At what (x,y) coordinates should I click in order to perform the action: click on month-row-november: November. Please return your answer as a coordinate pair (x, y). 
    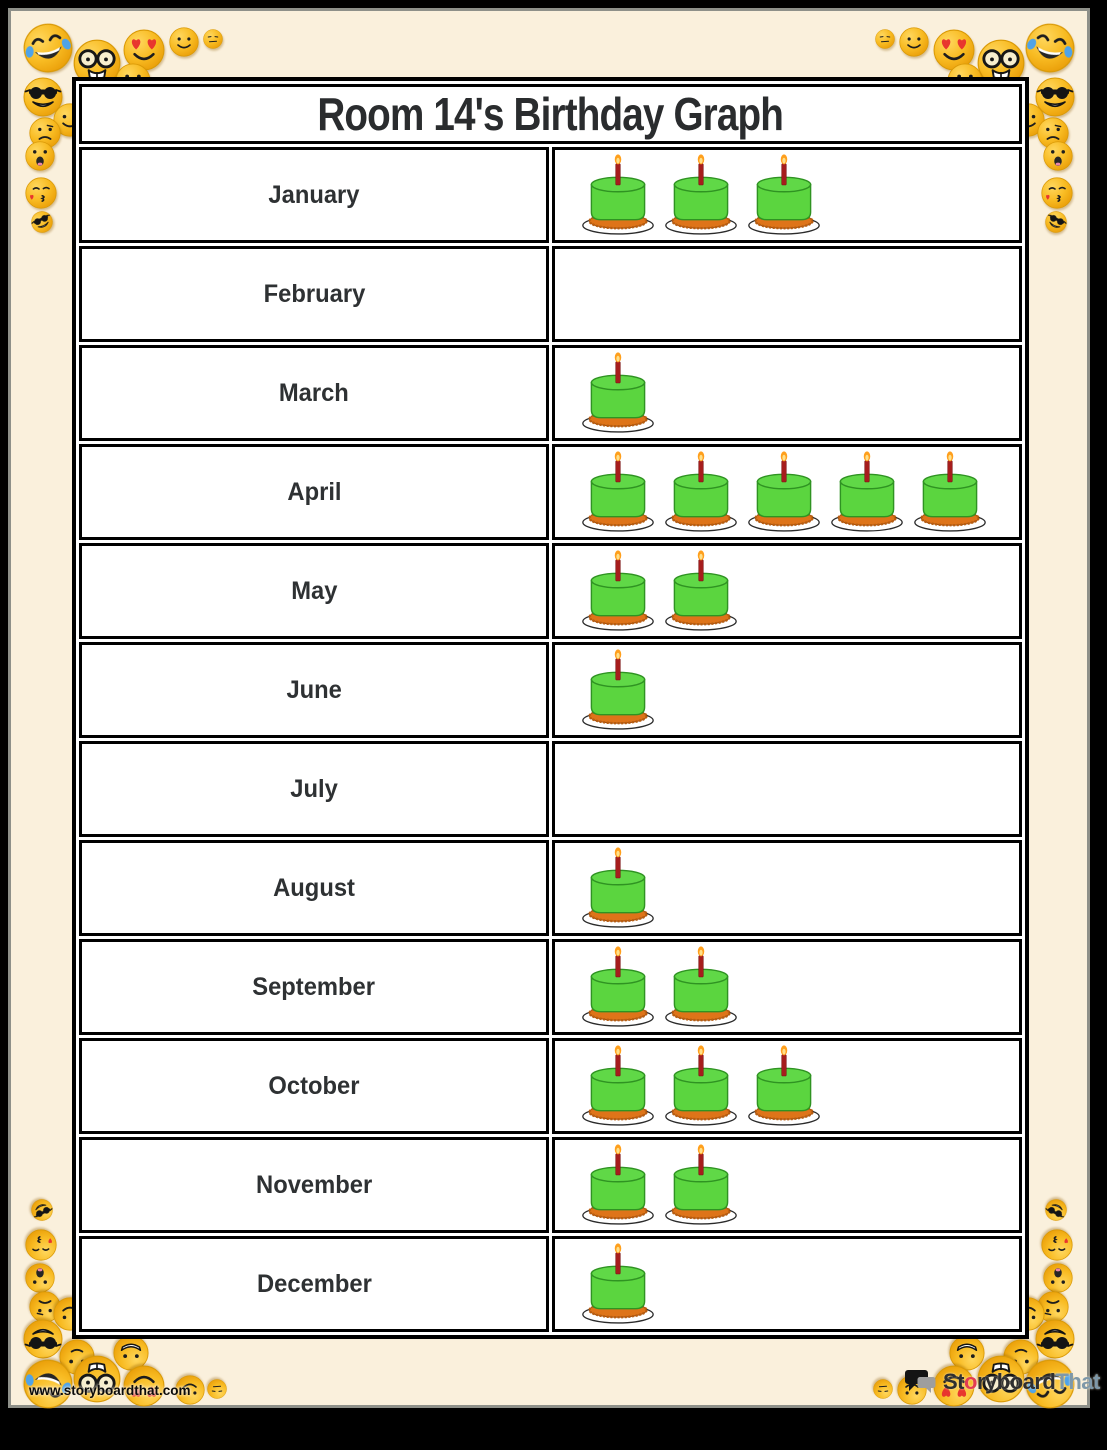
    Looking at the image, I should click on (550, 1185).